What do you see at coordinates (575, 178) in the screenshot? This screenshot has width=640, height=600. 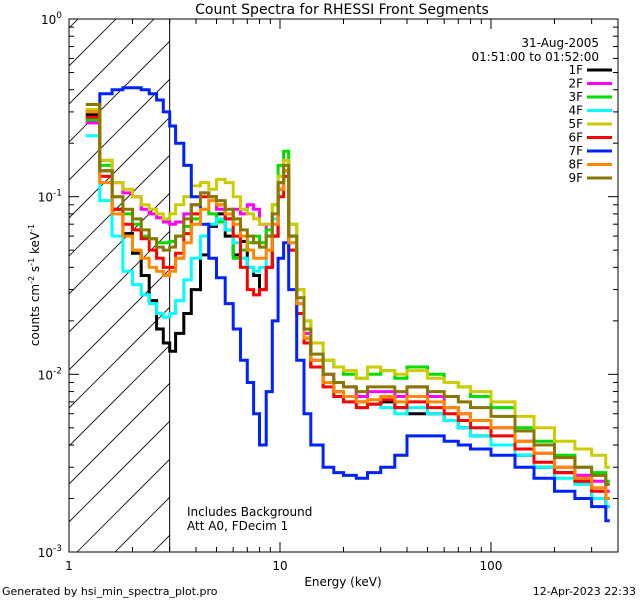 I see `legend-label-9F: 9F` at bounding box center [575, 178].